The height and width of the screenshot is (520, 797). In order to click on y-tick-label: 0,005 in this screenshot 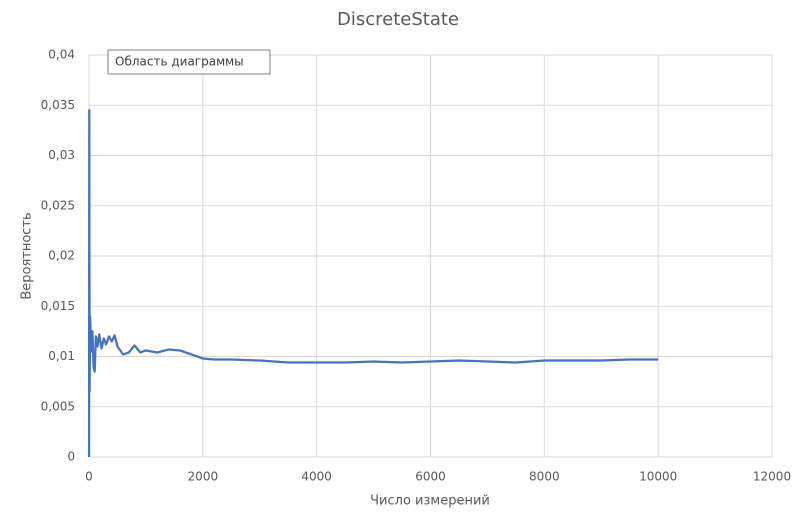, I will do `click(58, 406)`.